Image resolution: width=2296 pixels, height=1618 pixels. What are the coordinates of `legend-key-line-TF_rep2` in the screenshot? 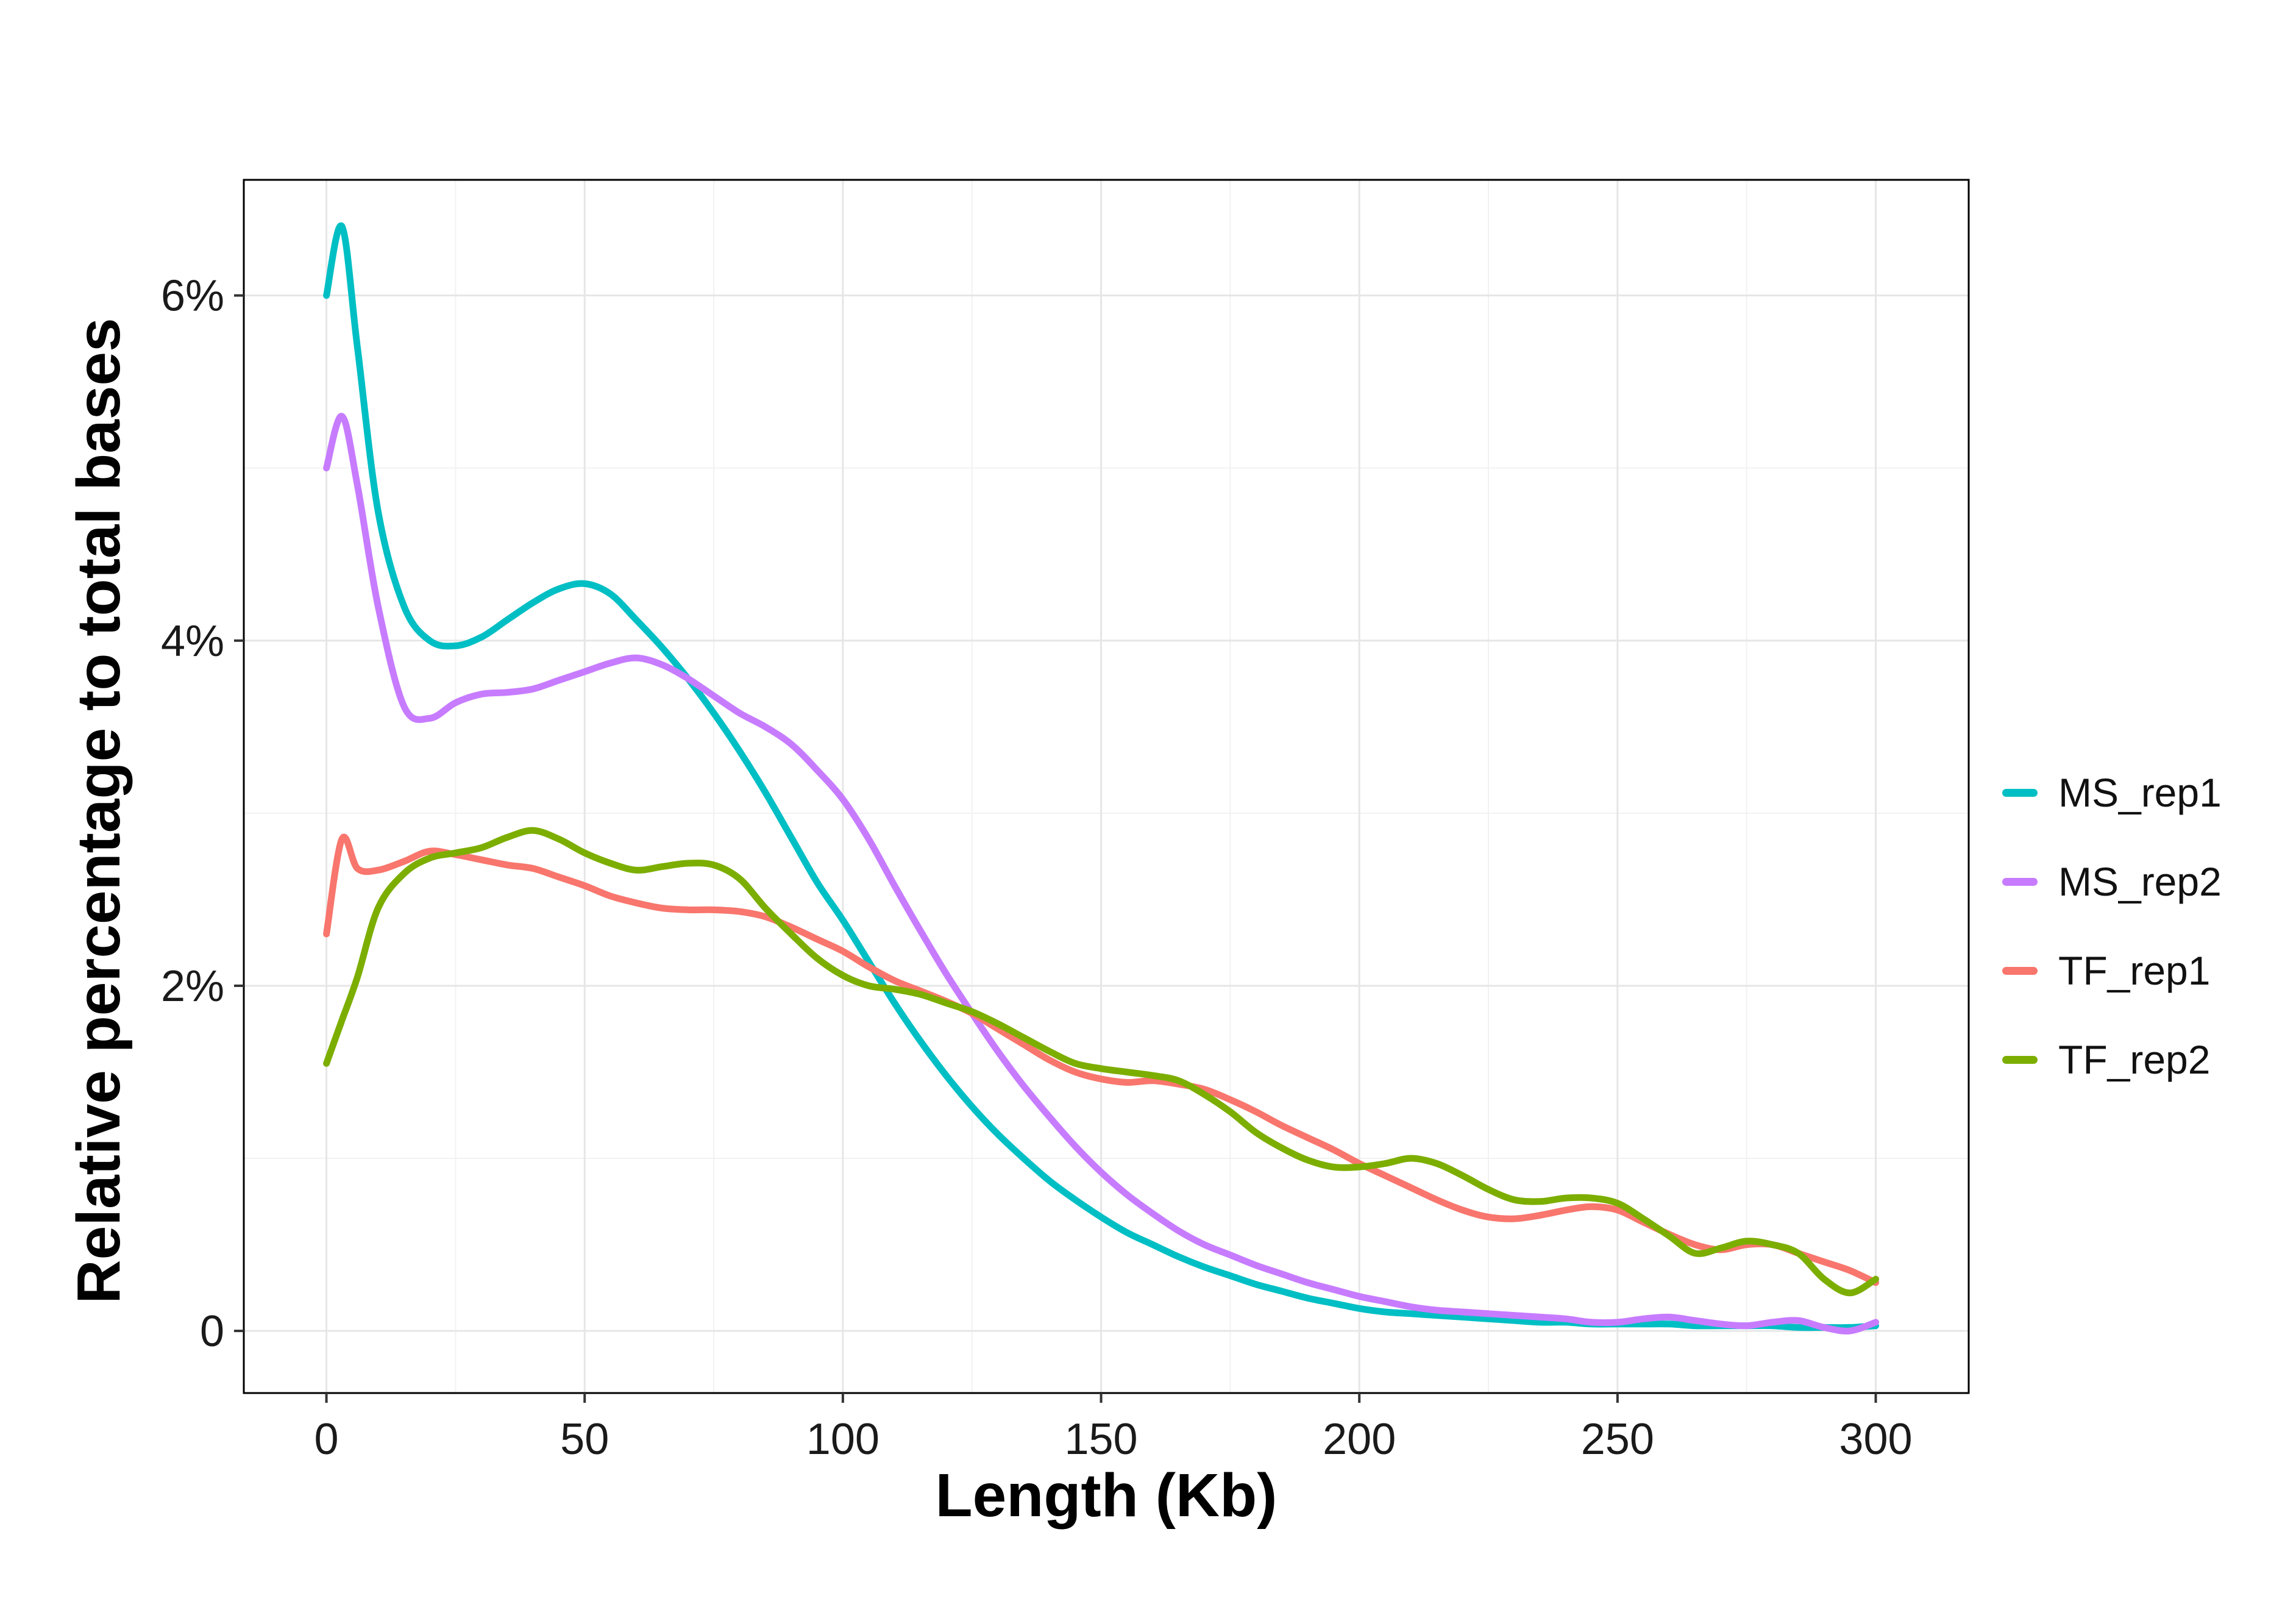 It's located at (2020, 1059).